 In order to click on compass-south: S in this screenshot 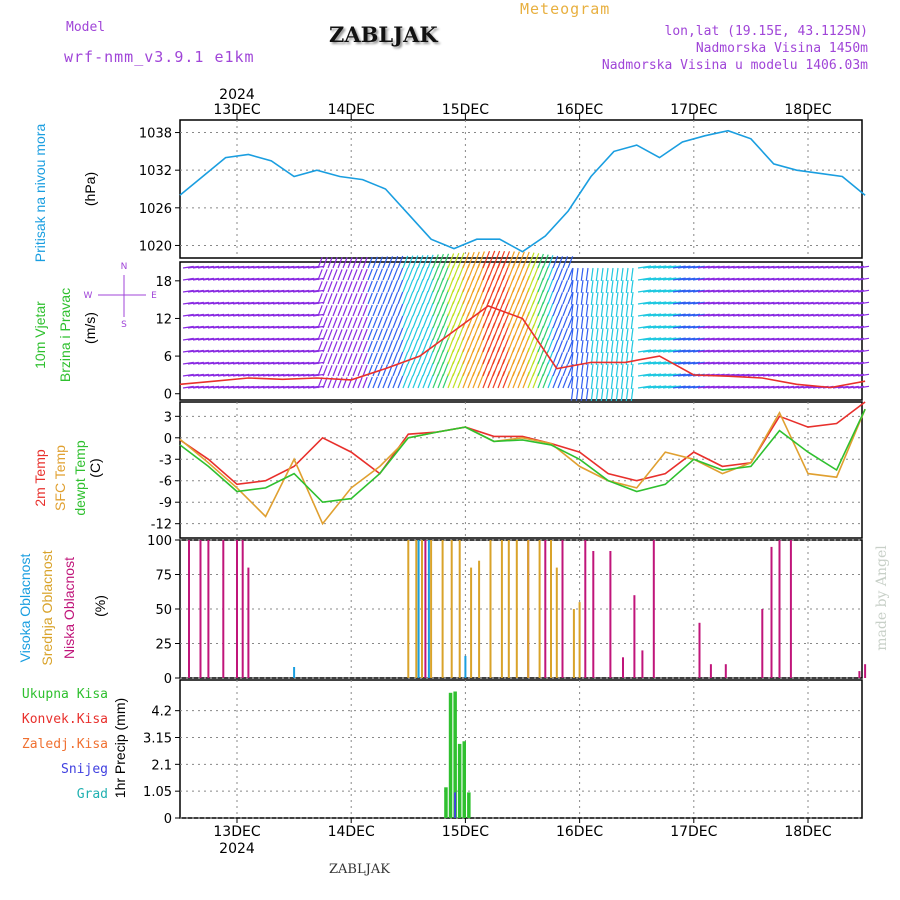, I will do `click(124, 325)`.